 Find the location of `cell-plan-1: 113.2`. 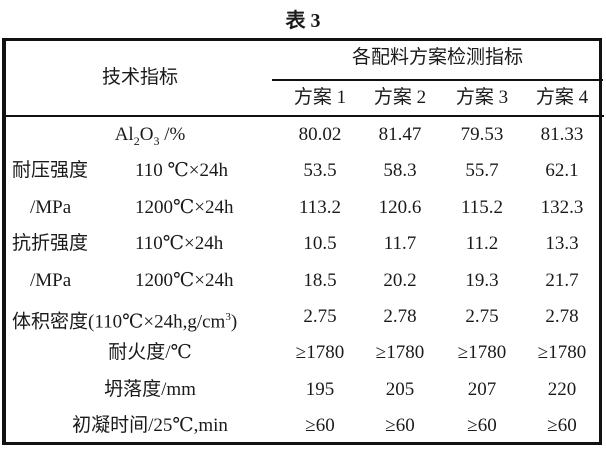

cell-plan-1: 113.2 is located at coordinates (320, 207).